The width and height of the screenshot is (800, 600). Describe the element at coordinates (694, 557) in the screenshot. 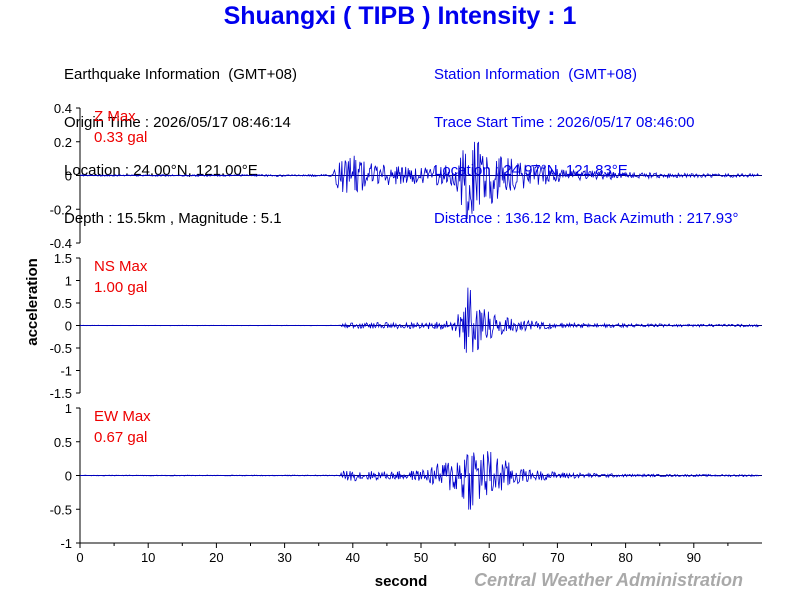

I see `x-tick-label: 90` at that location.